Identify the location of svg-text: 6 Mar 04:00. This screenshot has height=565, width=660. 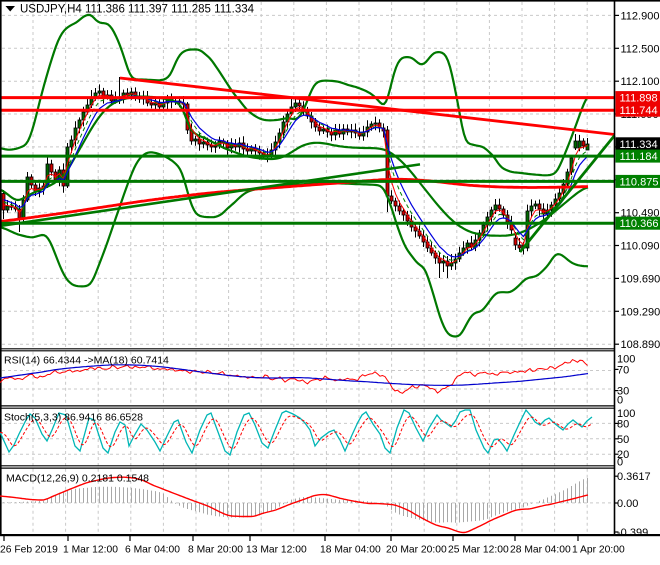
(152, 550).